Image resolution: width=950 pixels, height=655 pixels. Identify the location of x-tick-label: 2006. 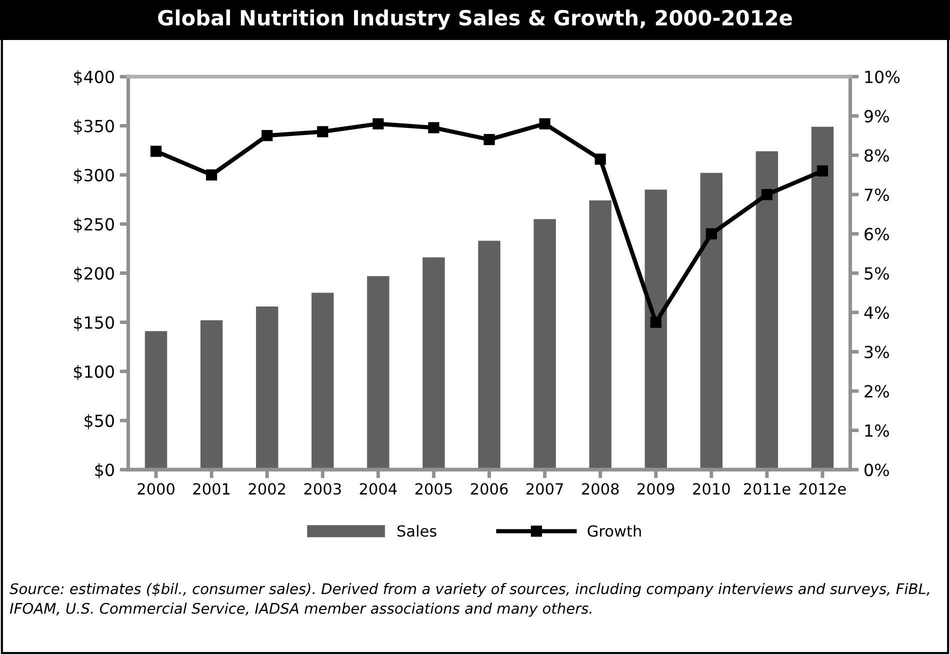
(489, 489).